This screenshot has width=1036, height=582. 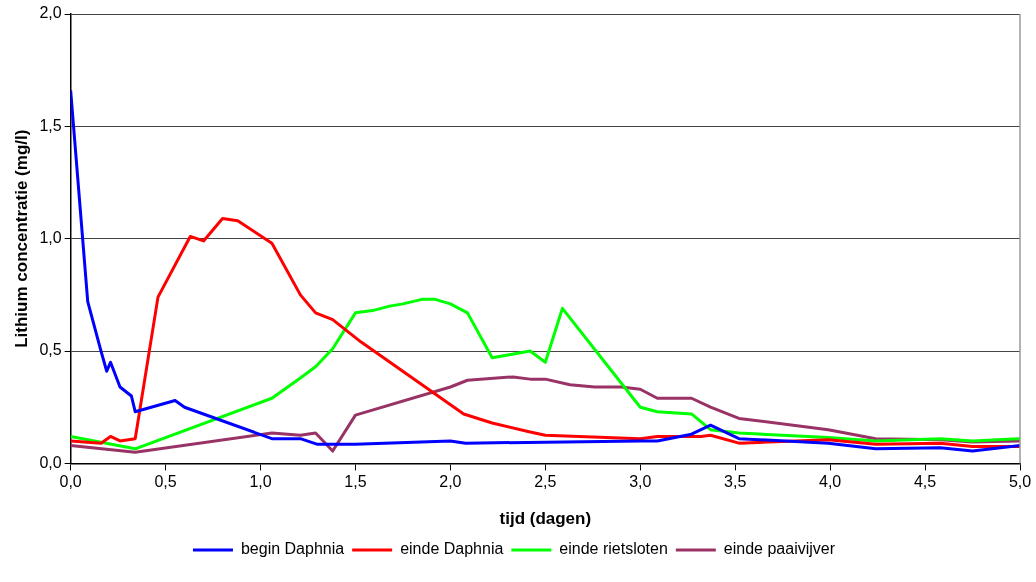 What do you see at coordinates (355, 482) in the screenshot?
I see `x-tick-label: 1,5` at bounding box center [355, 482].